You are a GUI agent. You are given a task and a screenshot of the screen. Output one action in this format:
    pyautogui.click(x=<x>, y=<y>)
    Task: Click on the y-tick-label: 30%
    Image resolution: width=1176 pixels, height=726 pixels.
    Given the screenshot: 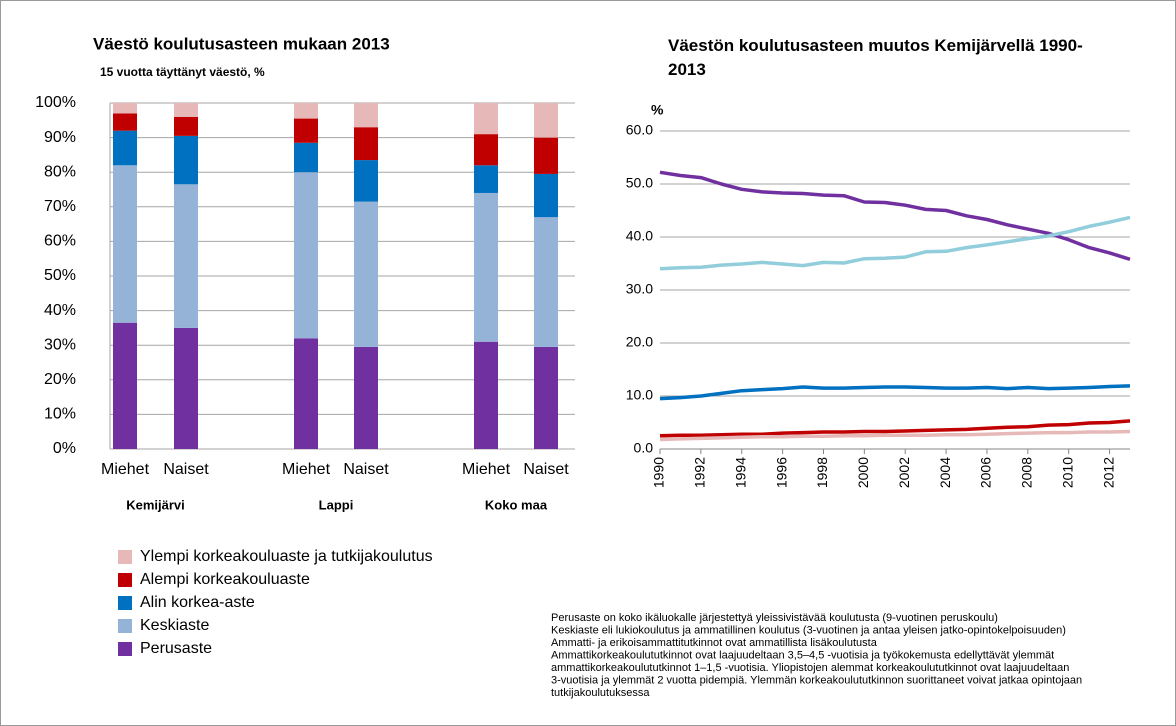 What is the action you would take?
    pyautogui.click(x=60, y=344)
    